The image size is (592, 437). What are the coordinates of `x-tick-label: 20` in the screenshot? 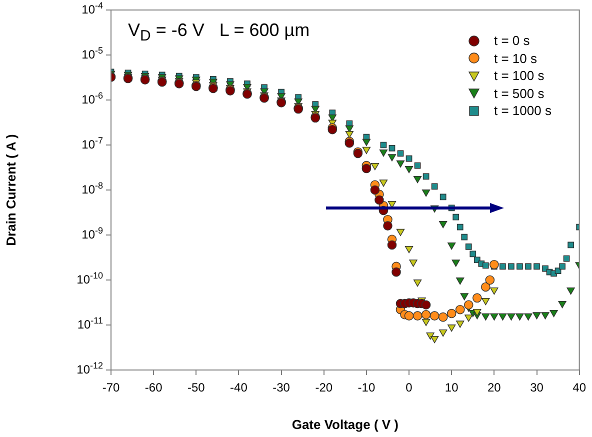 It's located at (494, 387).